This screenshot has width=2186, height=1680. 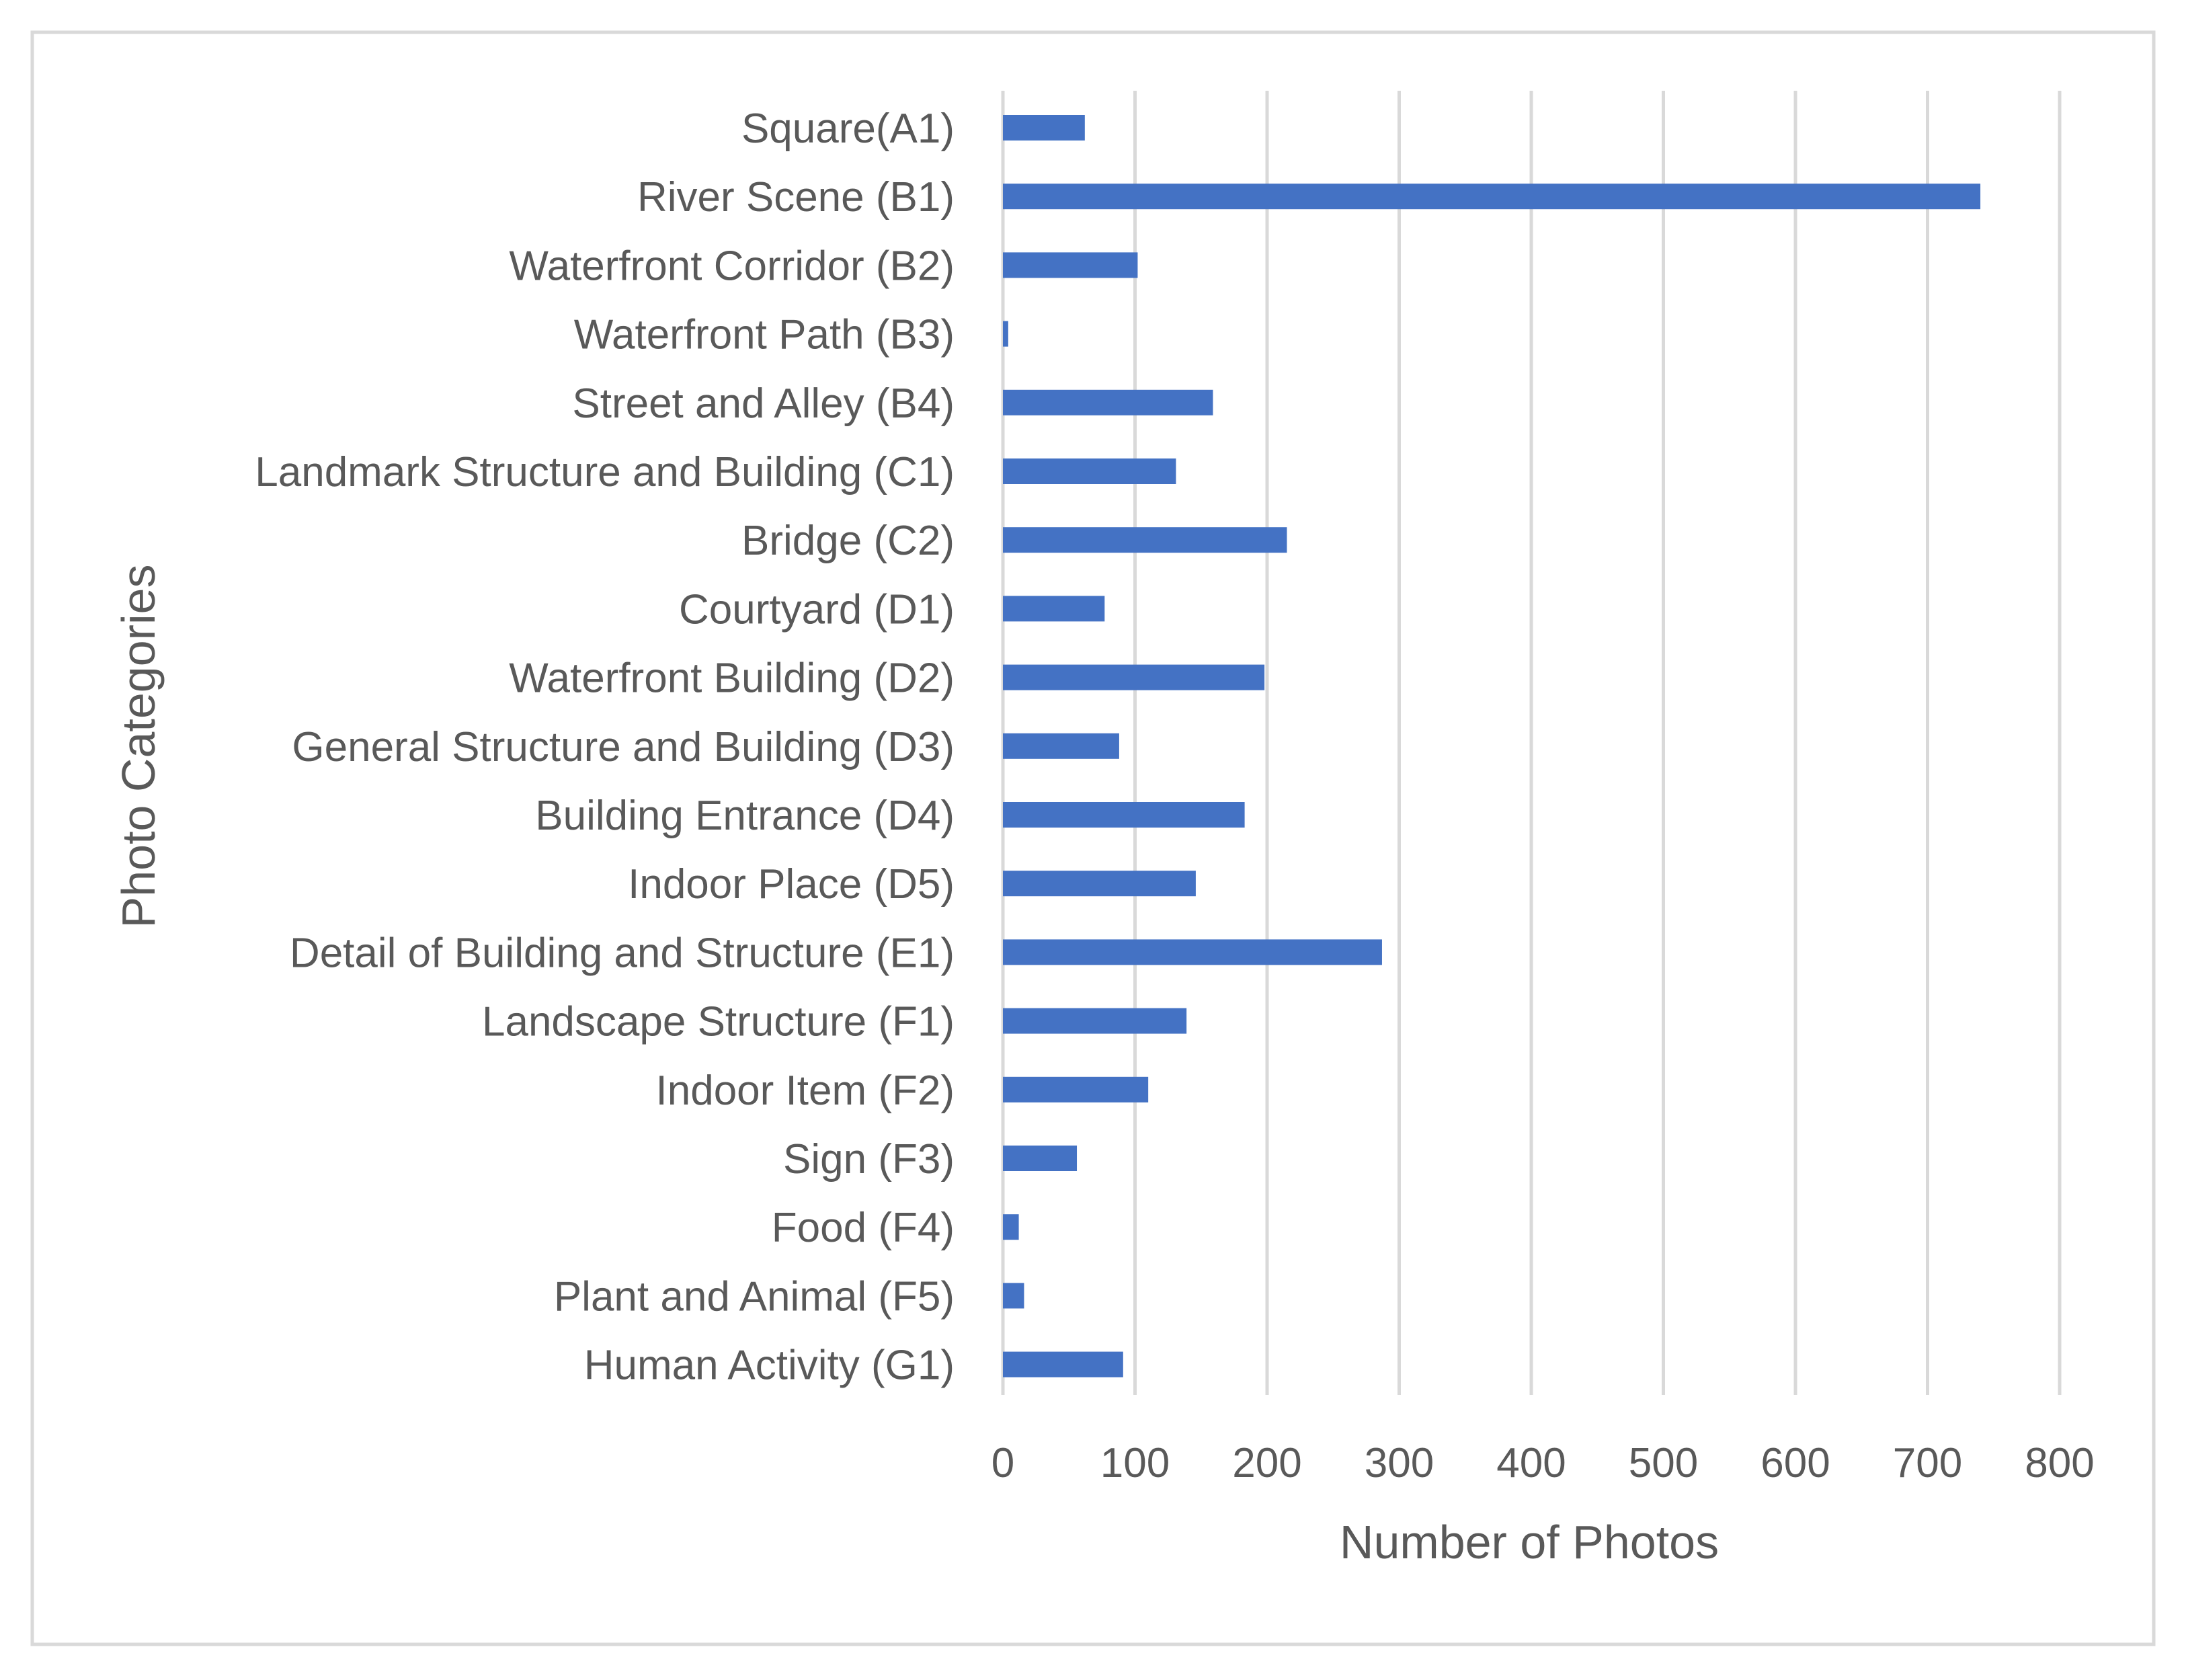 What do you see at coordinates (805, 1091) in the screenshot?
I see `category-label: Indoor Item (F2)` at bounding box center [805, 1091].